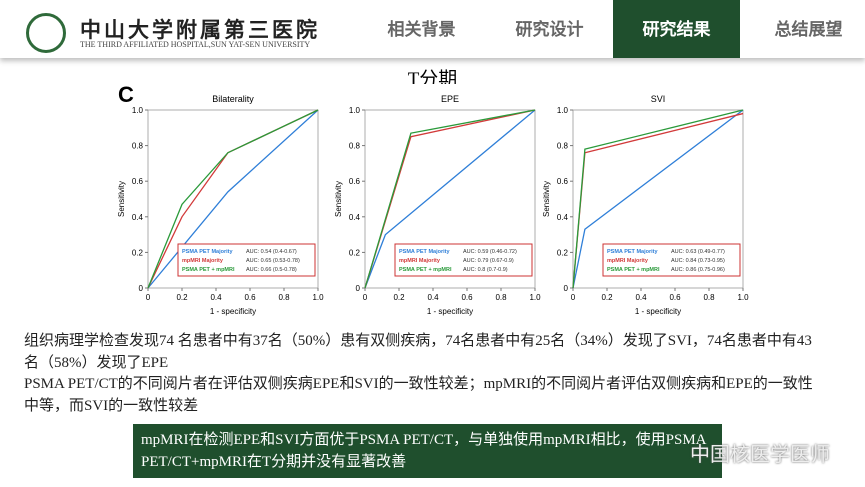 The image size is (865, 487). Describe the element at coordinates (760, 454) in the screenshot. I see `watermark: 中国核医学医师` at that location.